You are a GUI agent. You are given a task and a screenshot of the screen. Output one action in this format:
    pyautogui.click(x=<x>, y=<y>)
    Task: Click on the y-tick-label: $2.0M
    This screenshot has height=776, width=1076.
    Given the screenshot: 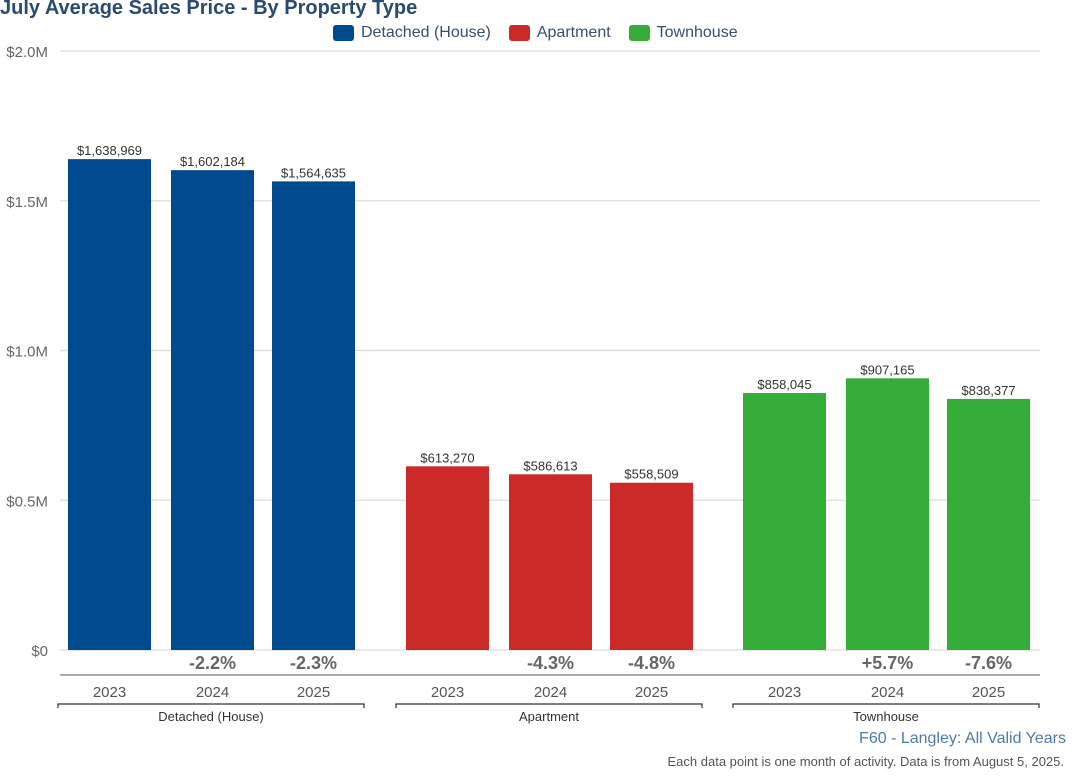 What is the action you would take?
    pyautogui.click(x=27, y=52)
    